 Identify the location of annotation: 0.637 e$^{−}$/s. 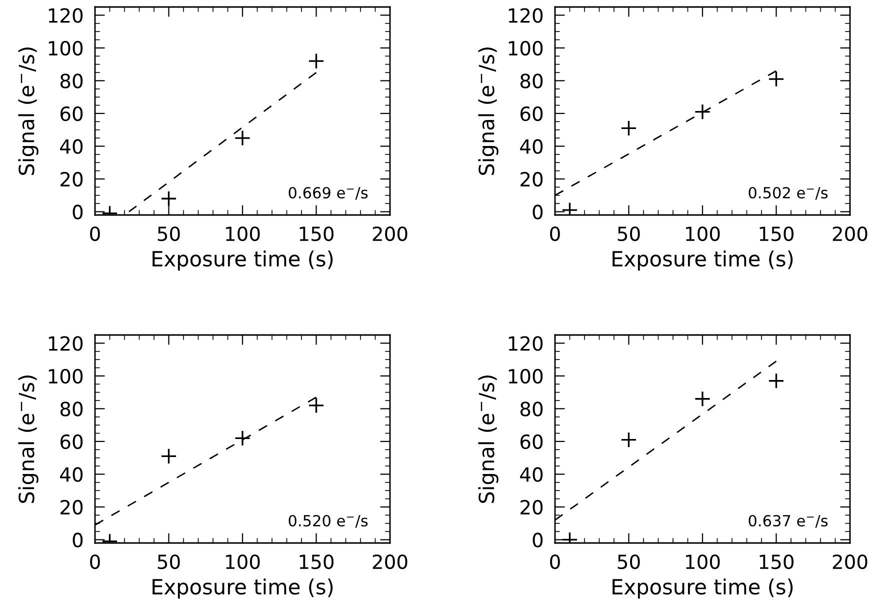
(788, 521).